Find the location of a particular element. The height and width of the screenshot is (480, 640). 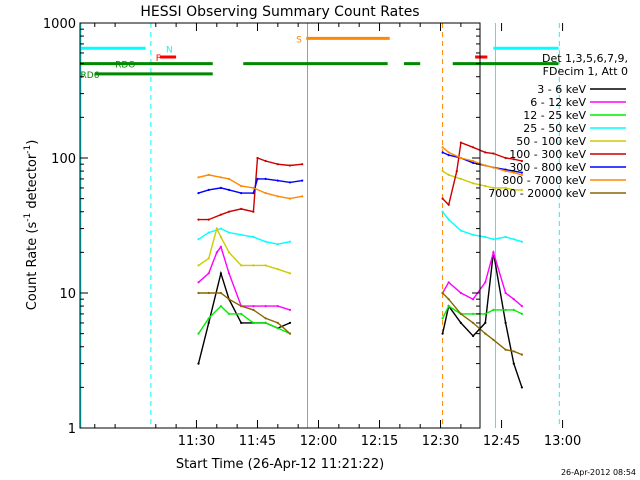

x-axis-label: Start Time (26-Apr-12 11:21:22) is located at coordinates (280, 464).